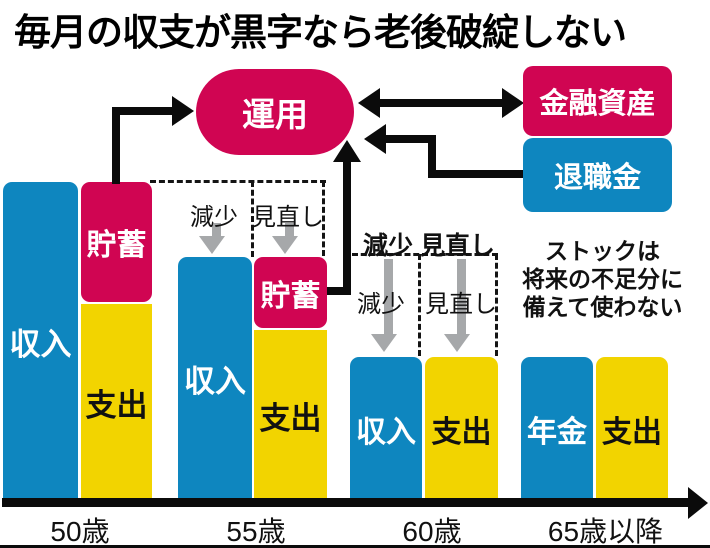 The height and width of the screenshot is (548, 710). I want to click on arrow-savings55-to-operation-head-icon, so click(347, 151).